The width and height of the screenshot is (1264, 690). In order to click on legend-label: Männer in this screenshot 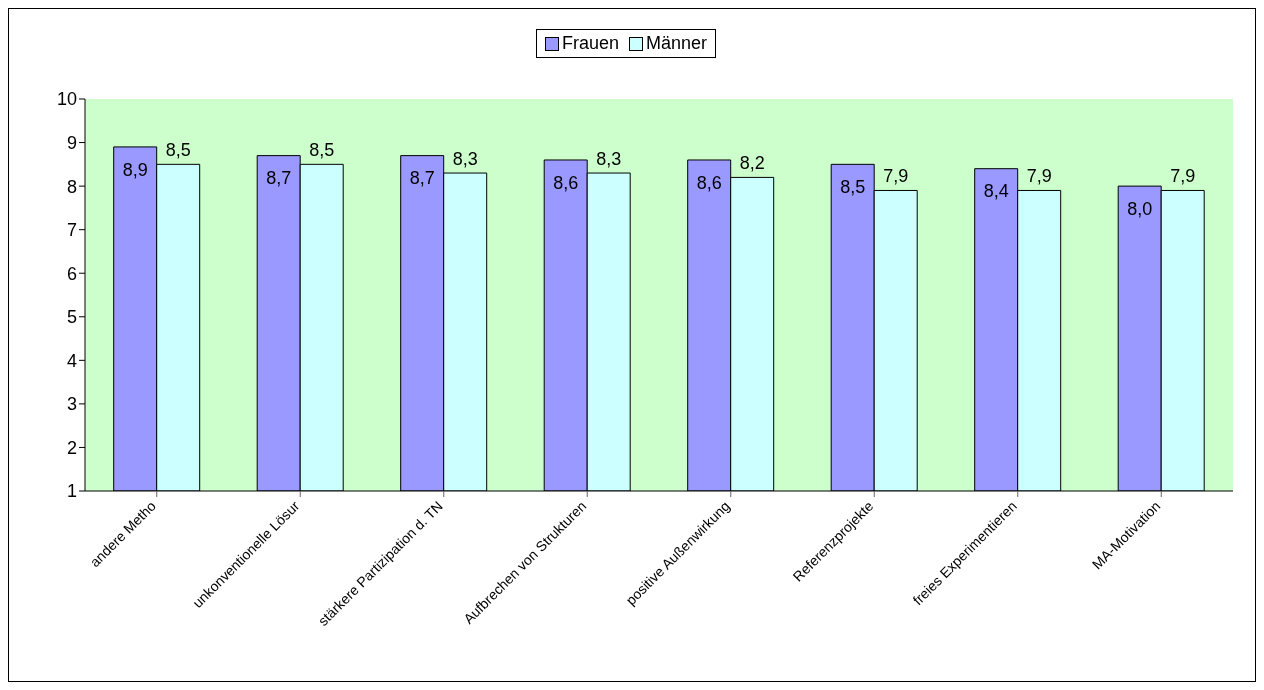, I will do `click(676, 43)`.